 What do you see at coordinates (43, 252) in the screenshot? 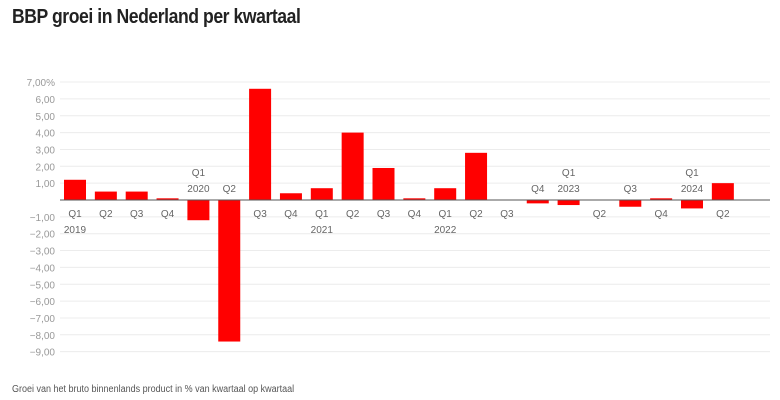
I see `y-tick-label: −3,00` at bounding box center [43, 252].